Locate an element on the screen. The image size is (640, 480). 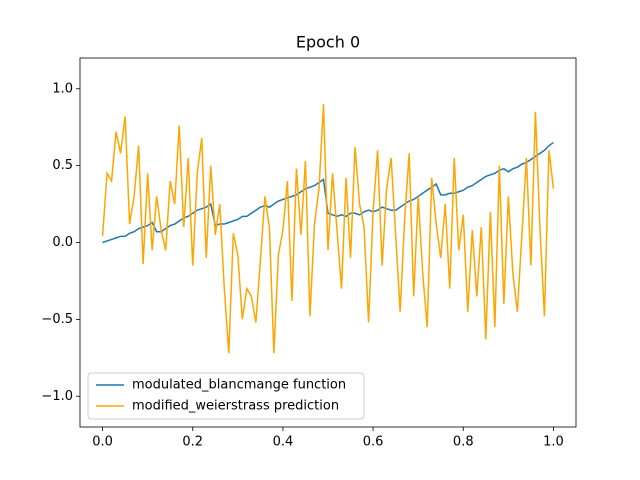
legend-label: modulated_blancmange function is located at coordinates (239, 385).